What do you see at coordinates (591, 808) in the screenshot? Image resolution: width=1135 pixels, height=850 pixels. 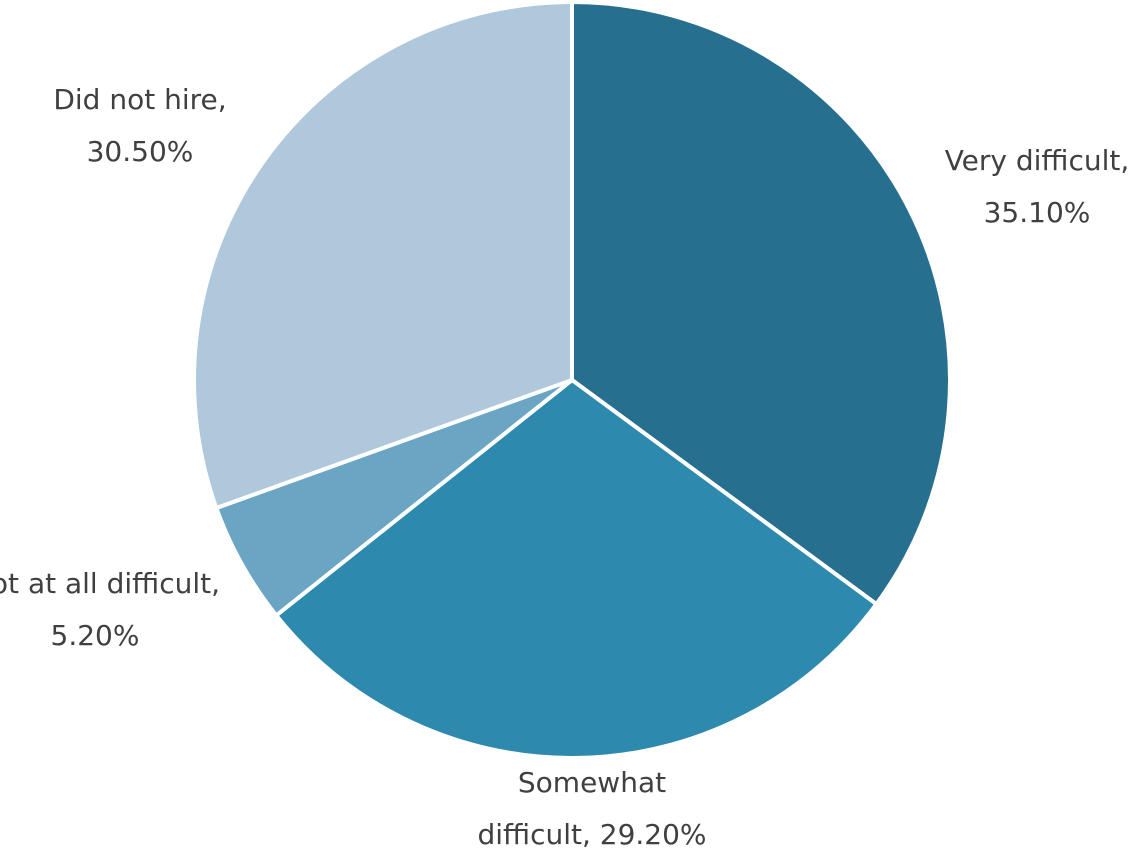 I see `slice-label-1: Somewhat difficult, 29.20%` at bounding box center [591, 808].